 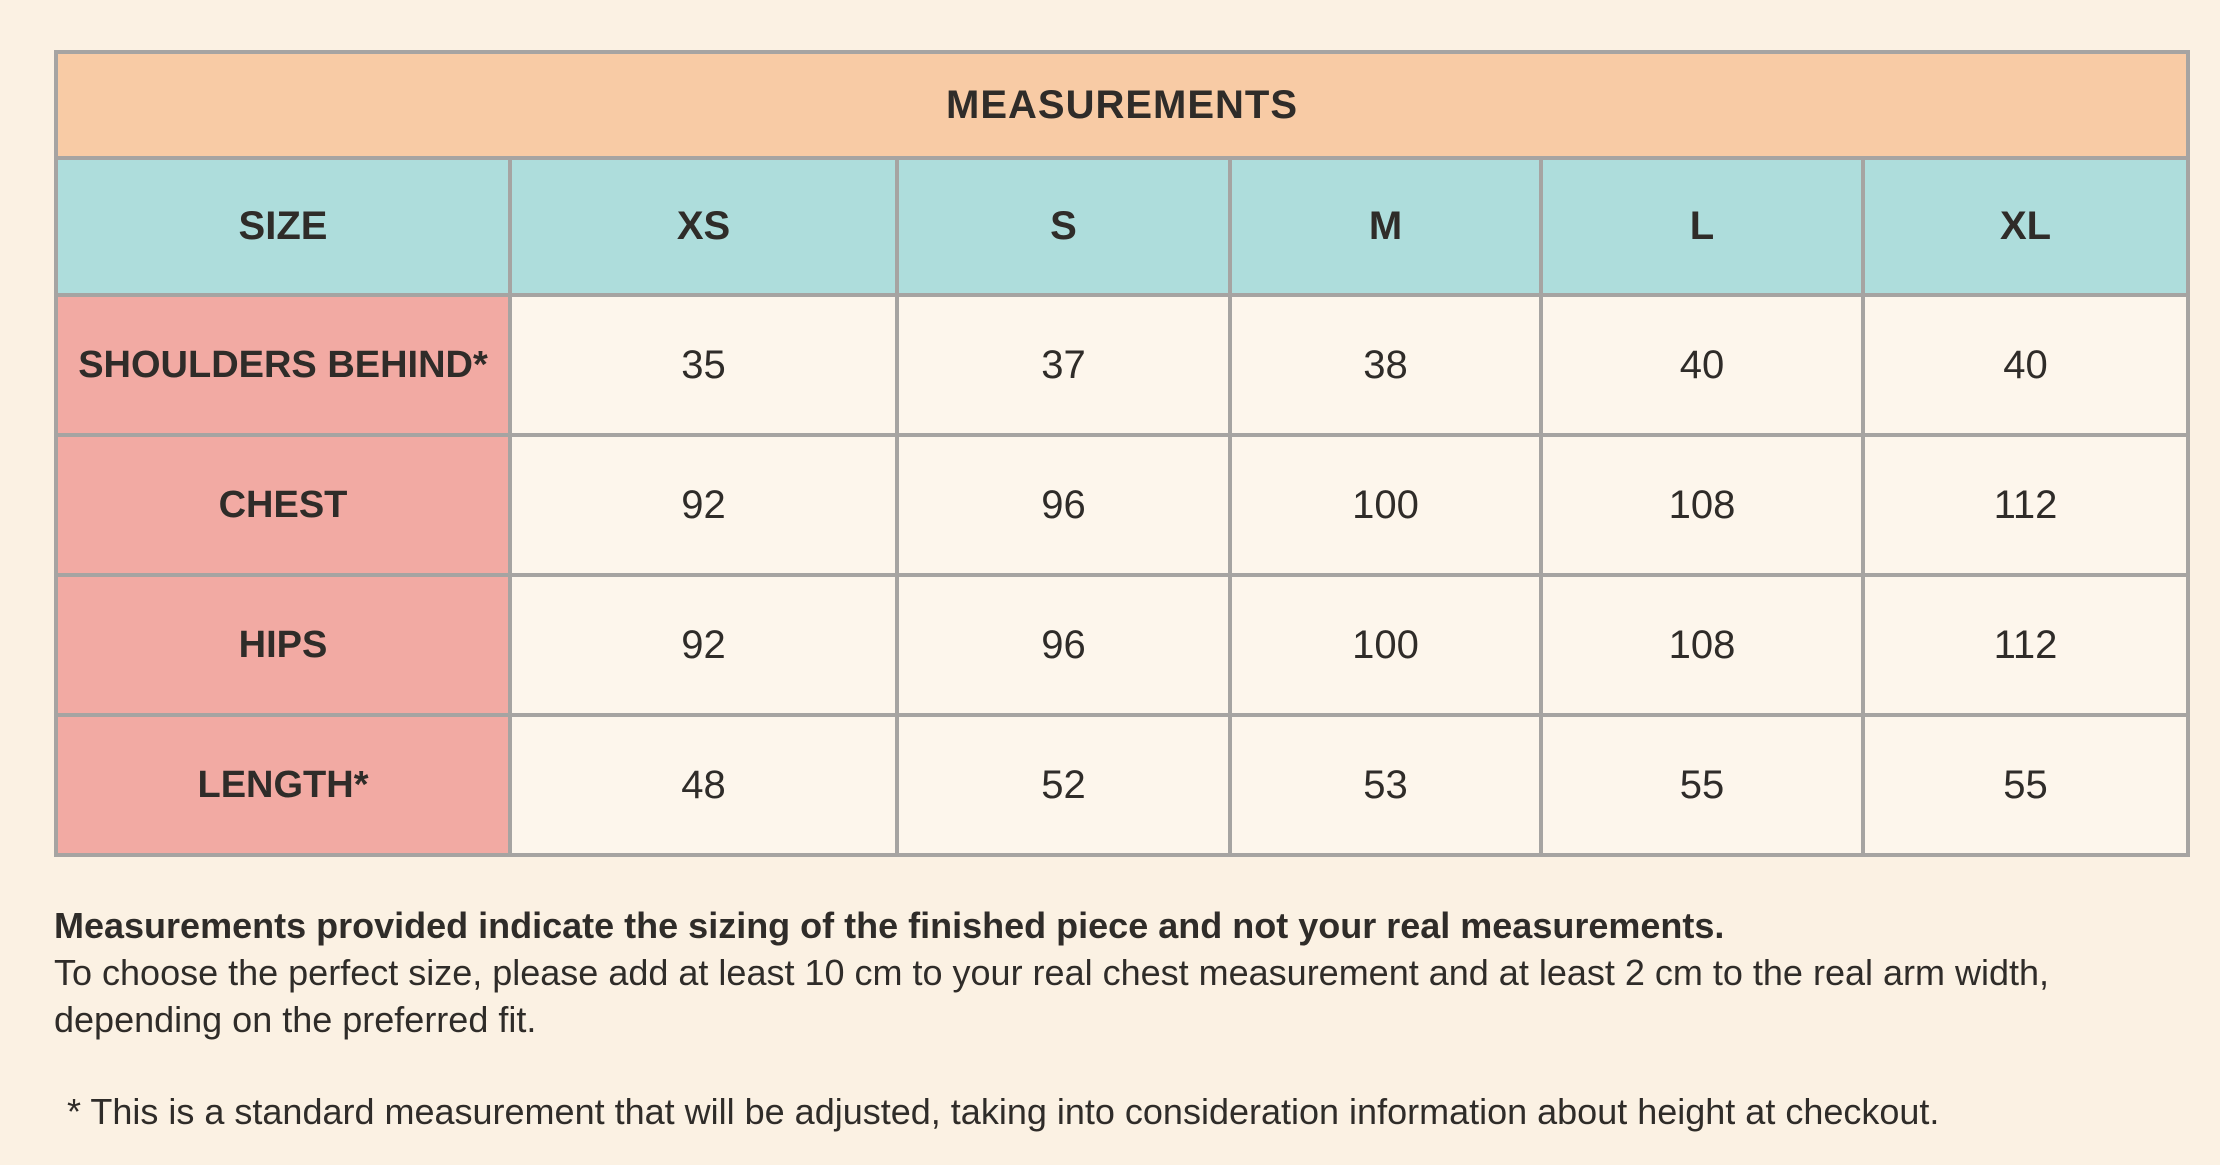 I want to click on table-row-hips: HIPS 92 96 100 108 112, so click(x=1122, y=645).